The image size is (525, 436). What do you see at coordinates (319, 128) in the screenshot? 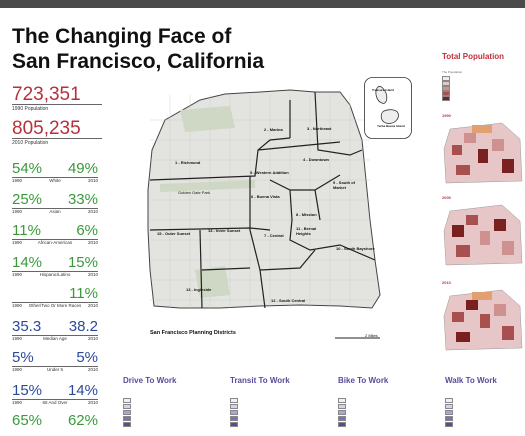
I see `district-label-northeast: 3 - Northeast` at bounding box center [319, 128].